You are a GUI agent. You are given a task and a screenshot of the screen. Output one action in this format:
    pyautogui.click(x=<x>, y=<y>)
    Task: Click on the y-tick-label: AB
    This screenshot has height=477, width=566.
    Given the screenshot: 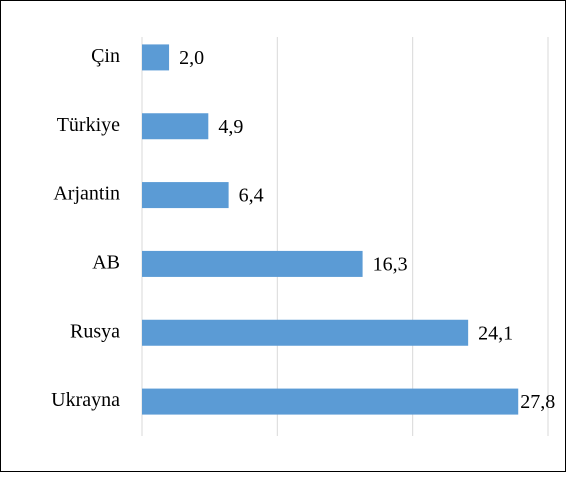 What is the action you would take?
    pyautogui.click(x=106, y=263)
    